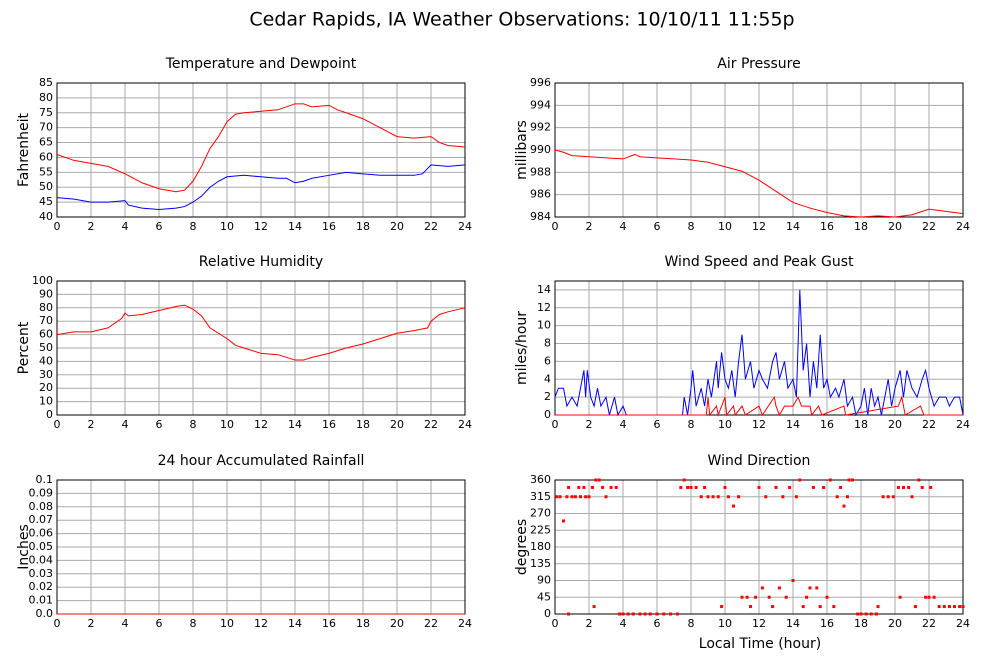 The image size is (999, 659). Describe the element at coordinates (193, 424) in the screenshot. I see `x-tick-label: 8` at that location.